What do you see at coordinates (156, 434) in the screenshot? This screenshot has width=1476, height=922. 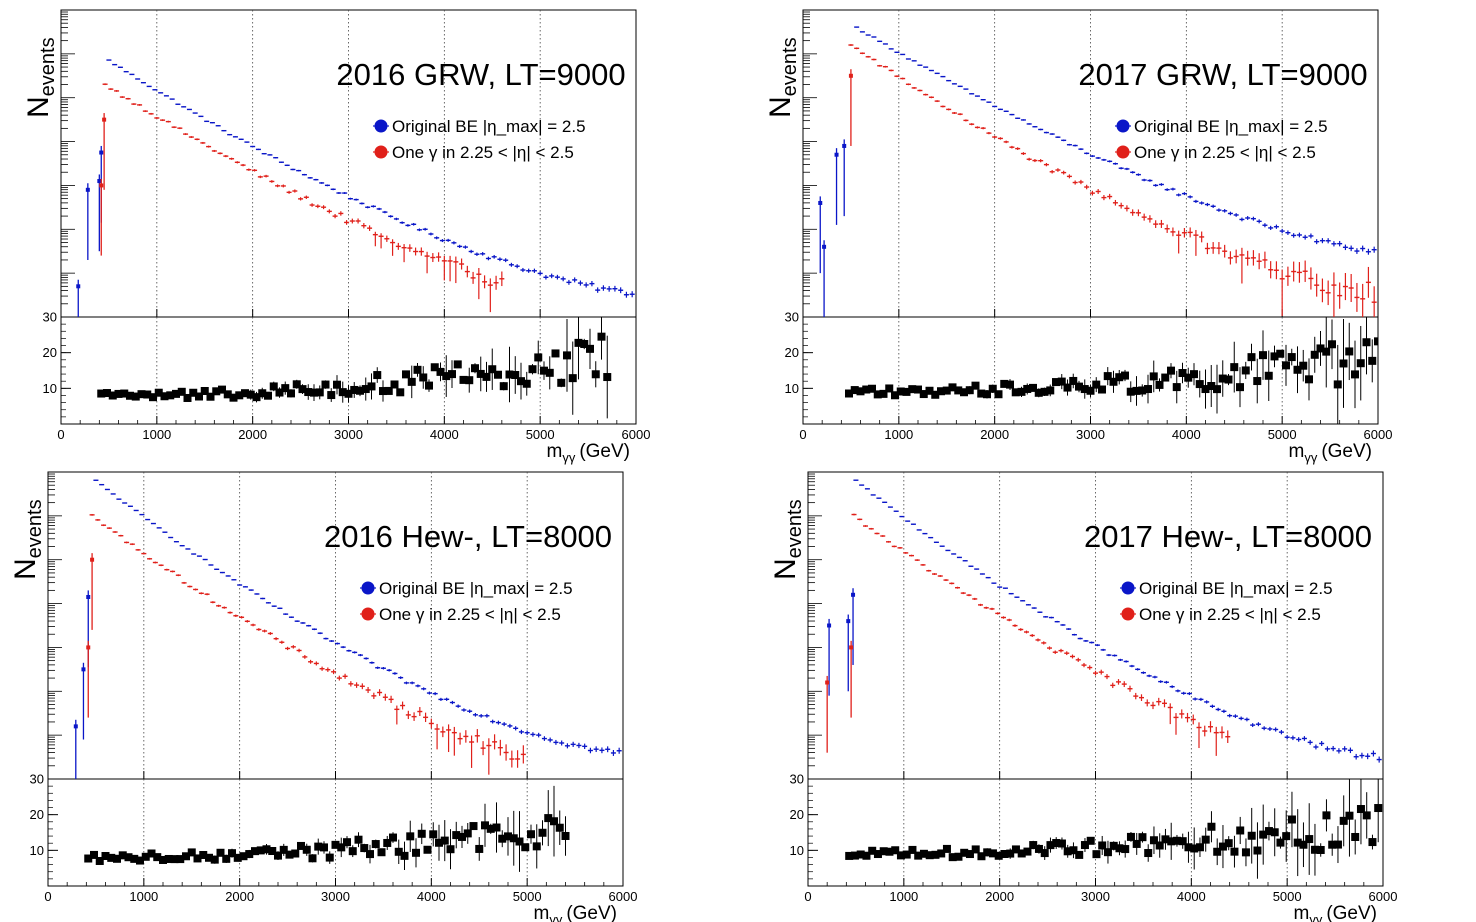 I see `x-tick-label: 1000` at bounding box center [156, 434].